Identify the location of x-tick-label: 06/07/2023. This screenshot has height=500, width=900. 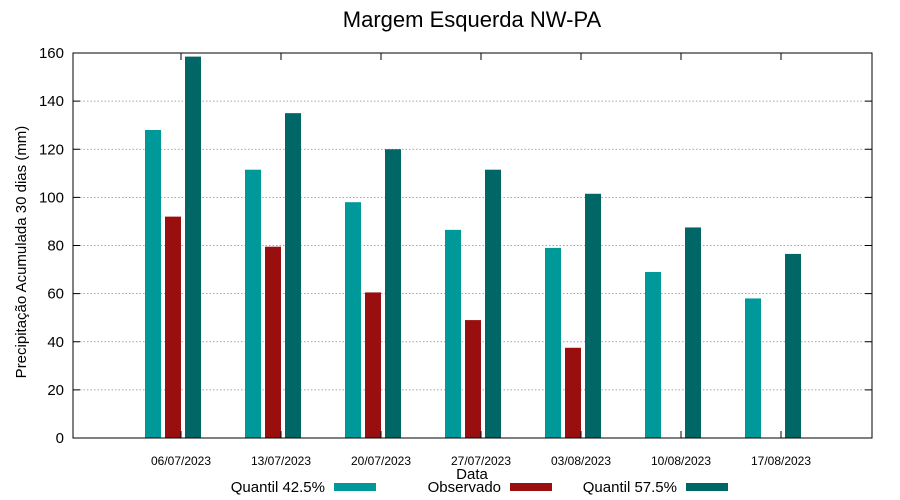
(181, 461).